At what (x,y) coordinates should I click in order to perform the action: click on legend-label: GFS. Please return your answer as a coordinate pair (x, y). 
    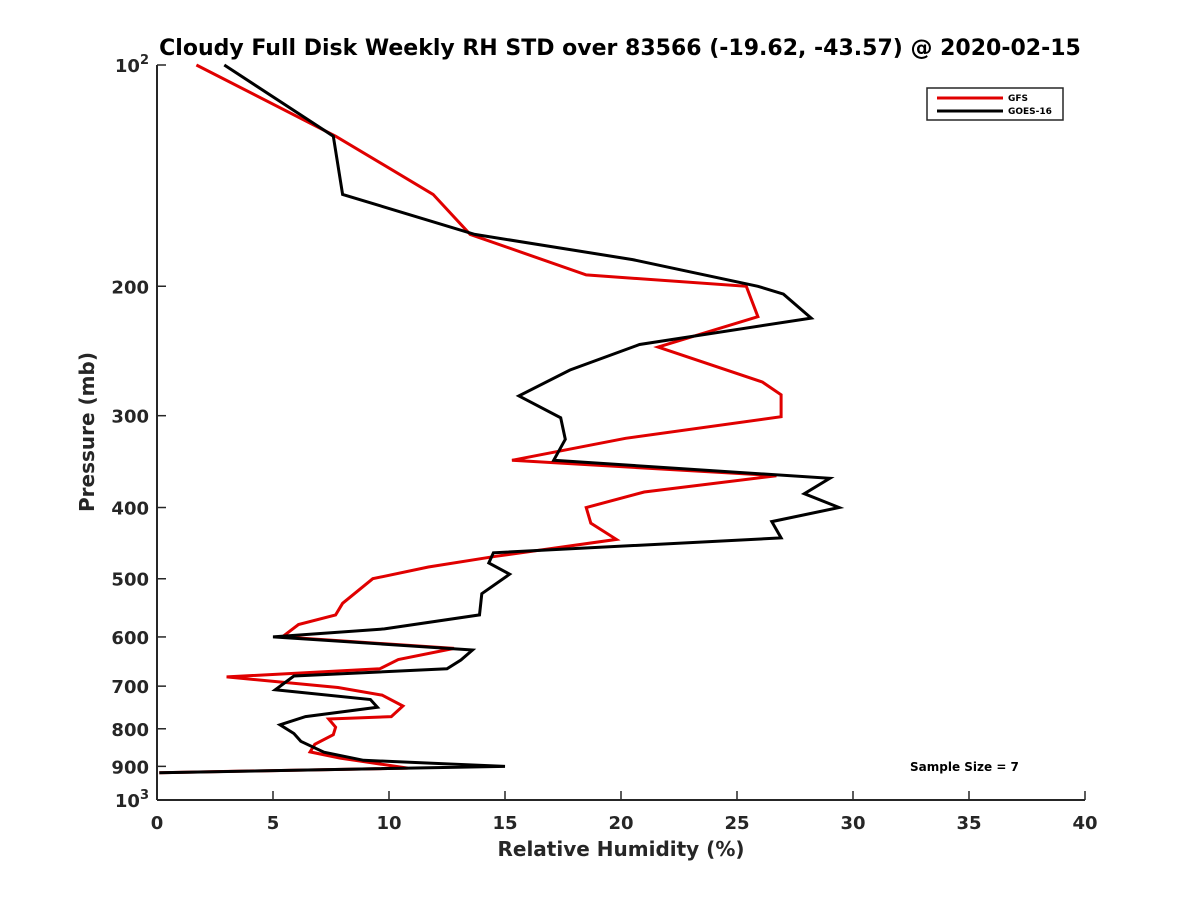
    Looking at the image, I should click on (1018, 99).